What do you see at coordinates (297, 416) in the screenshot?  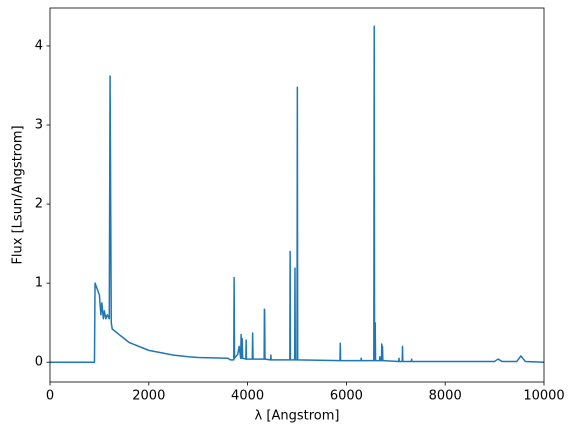 I see `x-axis-label: λ [Angstrom]` at bounding box center [297, 416].